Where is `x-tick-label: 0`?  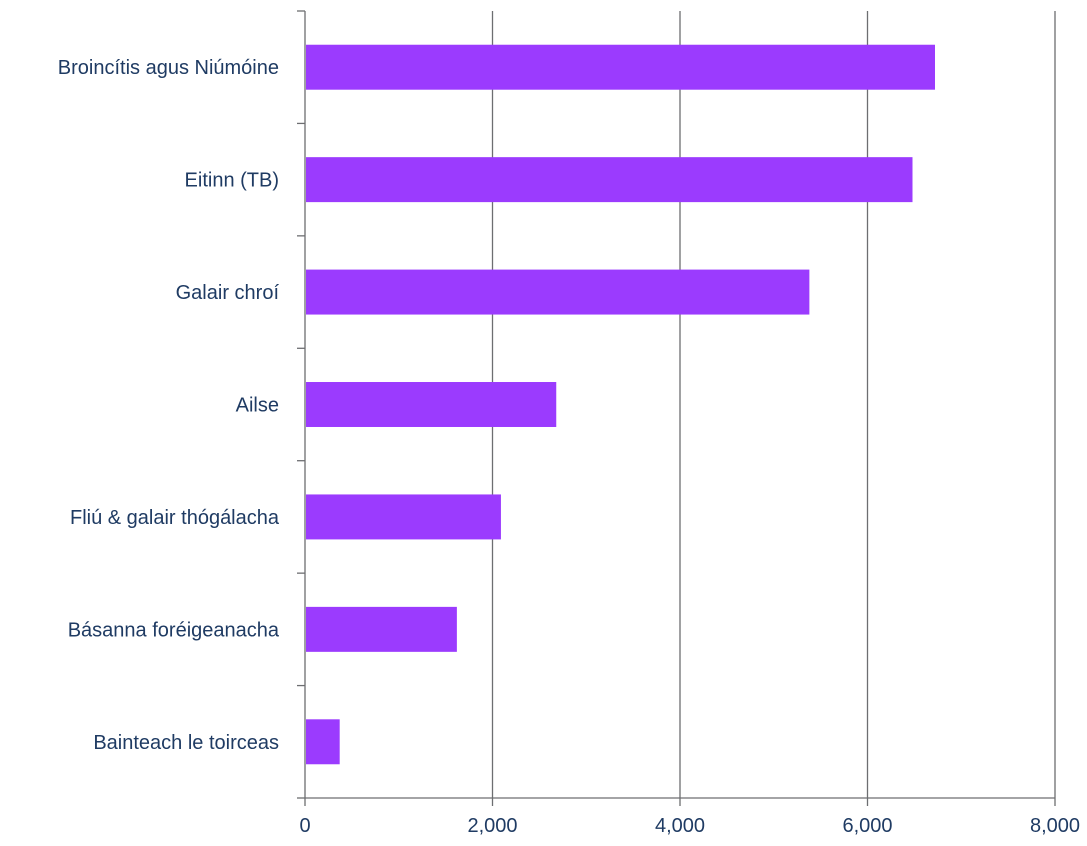
x-tick-label: 0 is located at coordinates (304, 826).